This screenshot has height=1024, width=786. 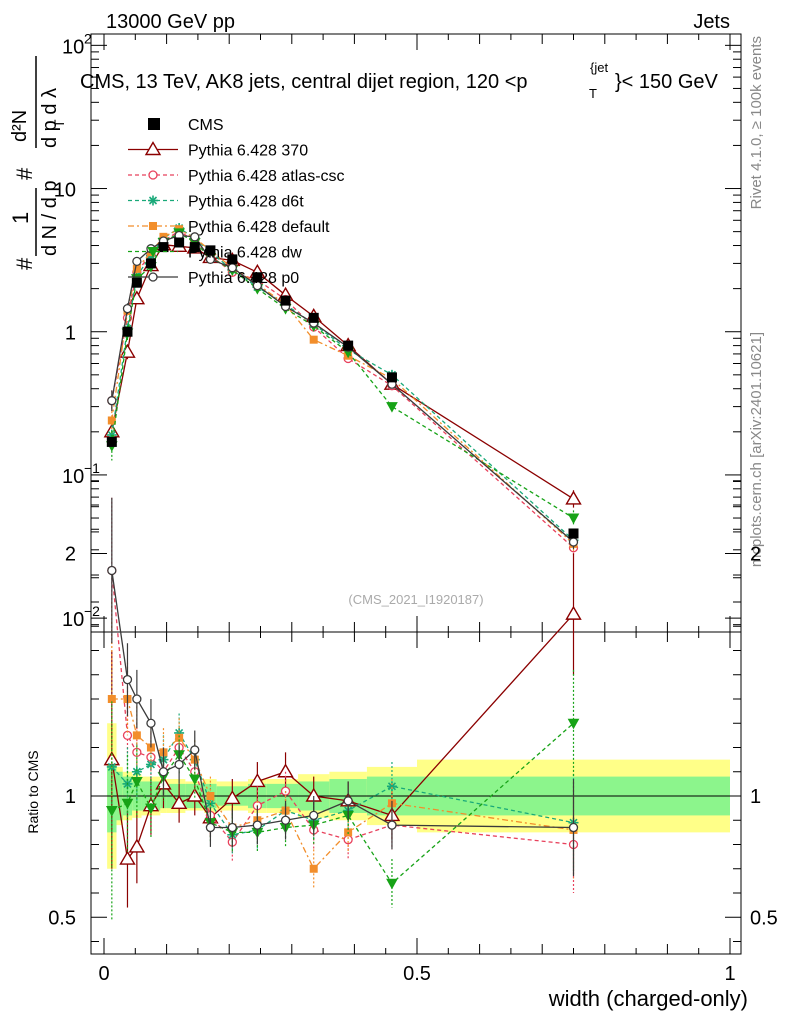 I want to click on watermark: (CMS_2021_I1920187), so click(x=415, y=599).